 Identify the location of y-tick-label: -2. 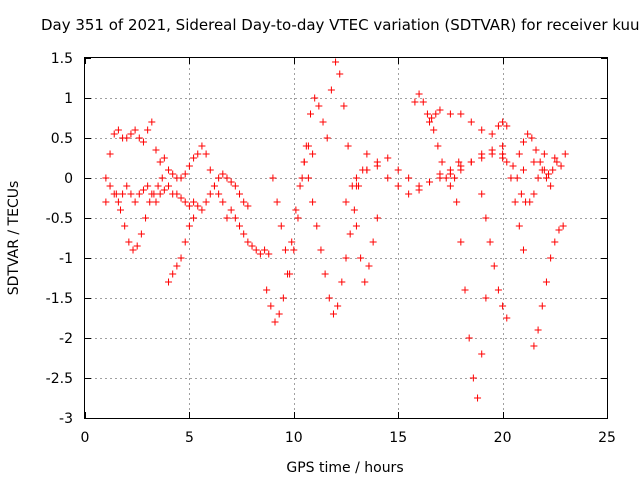
(66, 339).